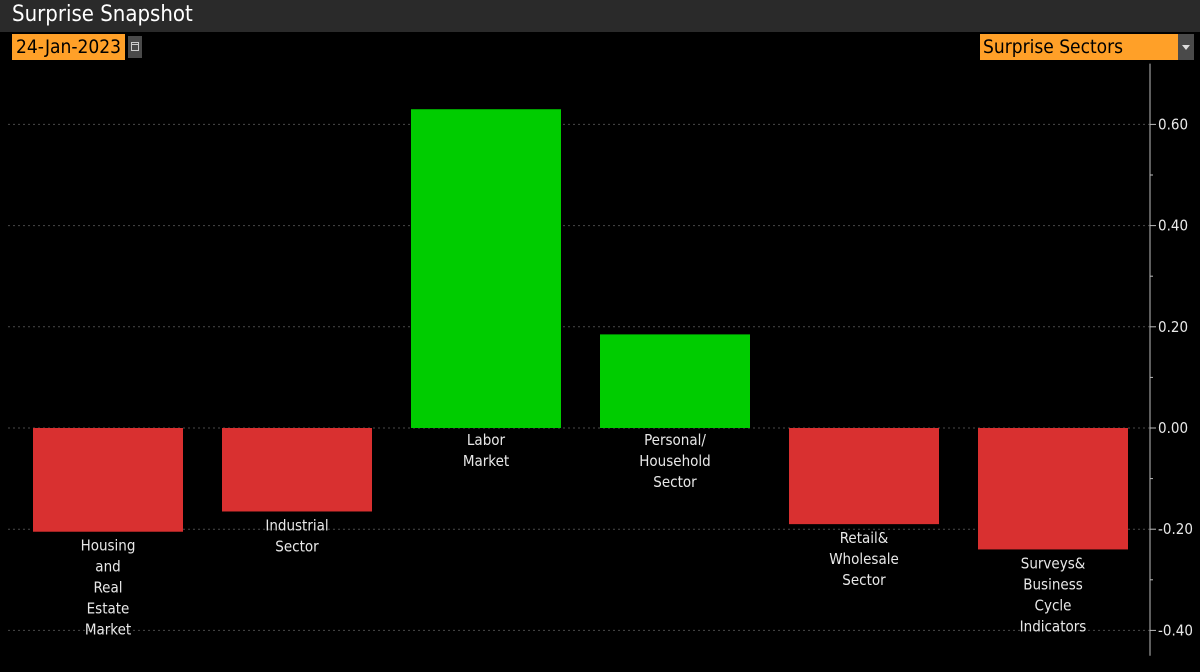  Describe the element at coordinates (486, 450) in the screenshot. I see `category-label: Labor Market` at that location.